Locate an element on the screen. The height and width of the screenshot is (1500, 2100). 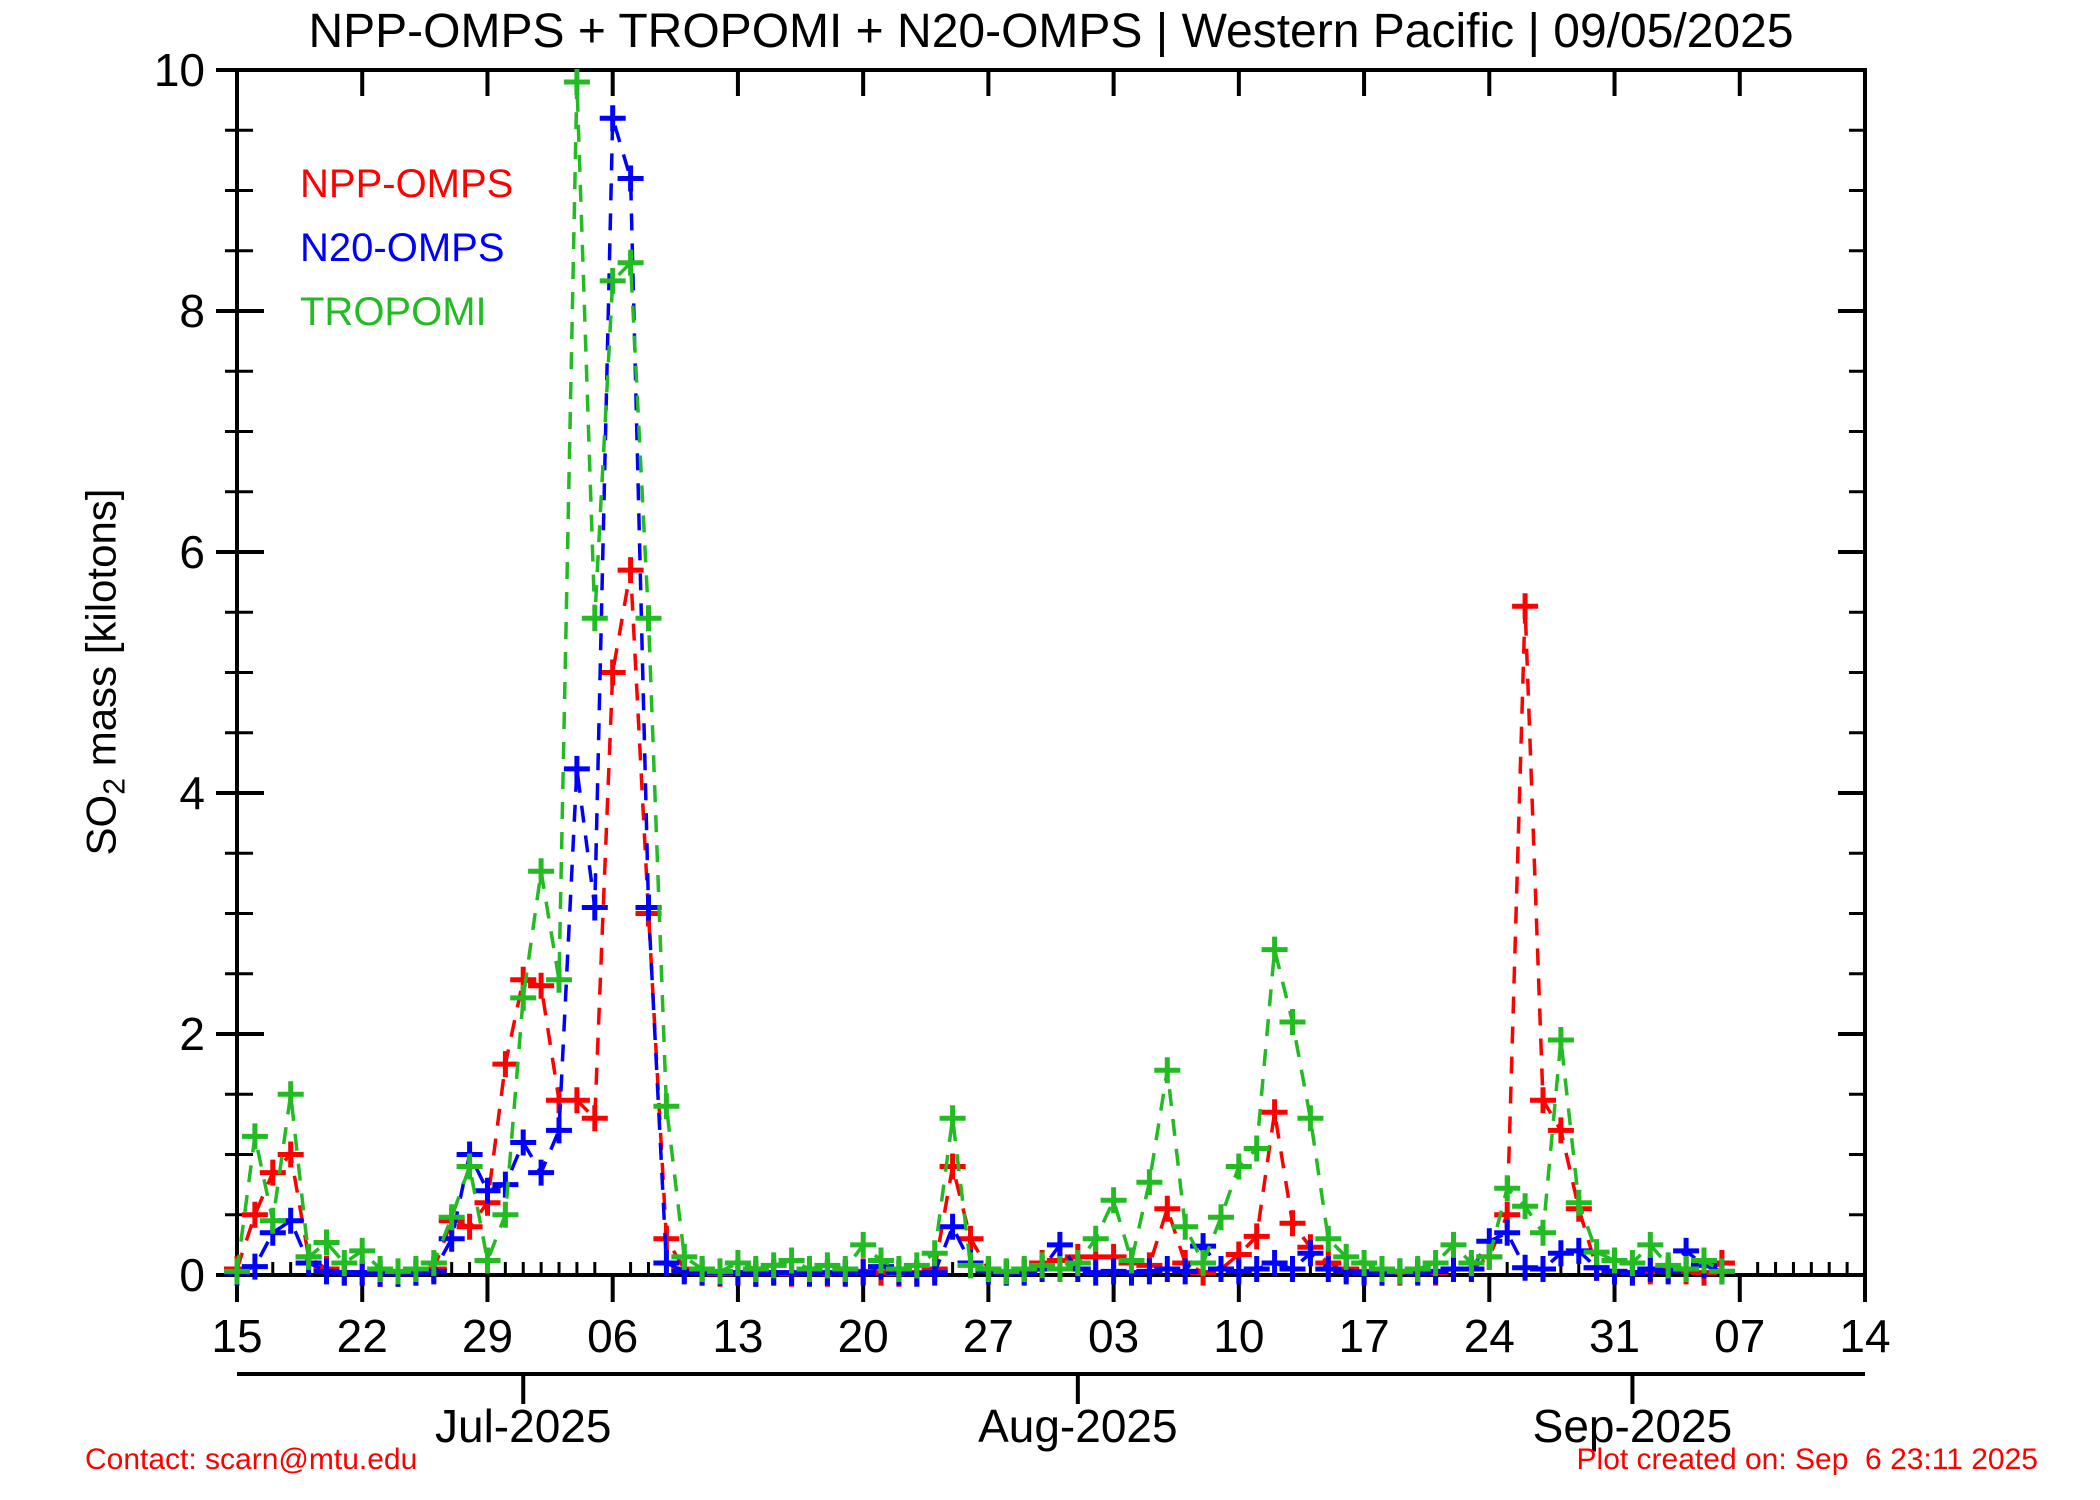
legend: NPP-OMPS N20-OMPS TROPOMI is located at coordinates (406, 248).